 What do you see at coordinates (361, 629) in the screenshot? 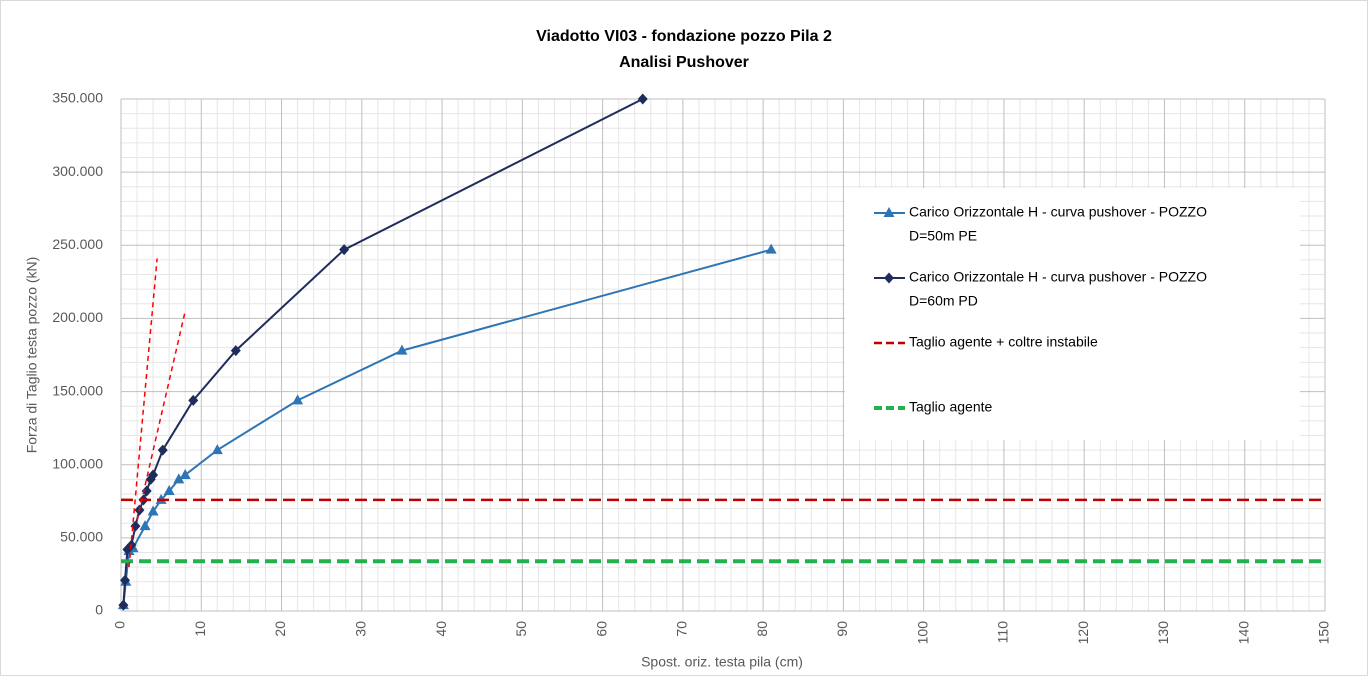
I see `x-tick-label: 30` at bounding box center [361, 629].